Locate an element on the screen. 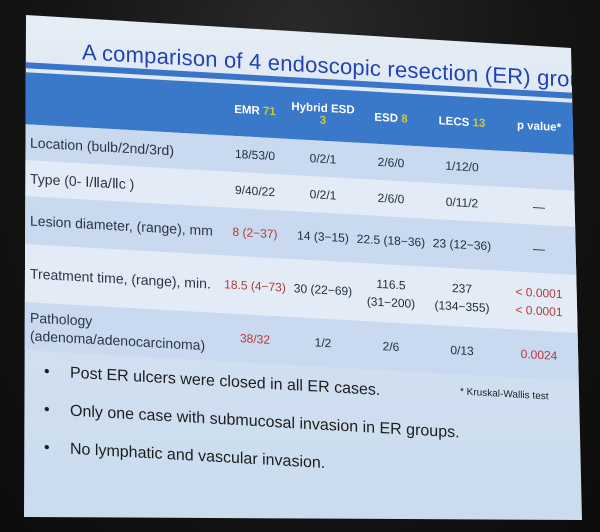 The width and height of the screenshot is (600, 532). table-cell: 30 (22−69) is located at coordinates (323, 289).